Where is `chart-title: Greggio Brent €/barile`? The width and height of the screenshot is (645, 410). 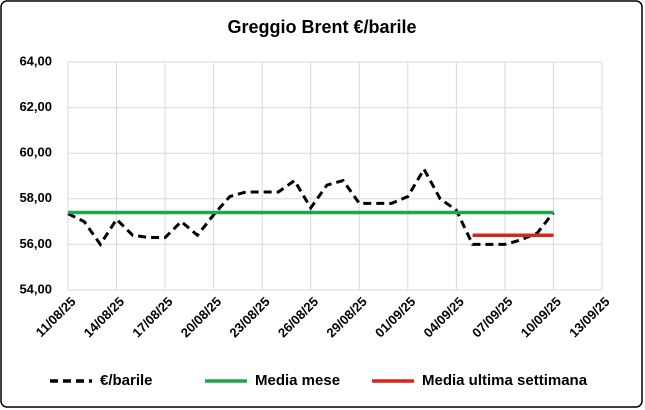 chart-title: Greggio Brent €/barile is located at coordinates (321, 27).